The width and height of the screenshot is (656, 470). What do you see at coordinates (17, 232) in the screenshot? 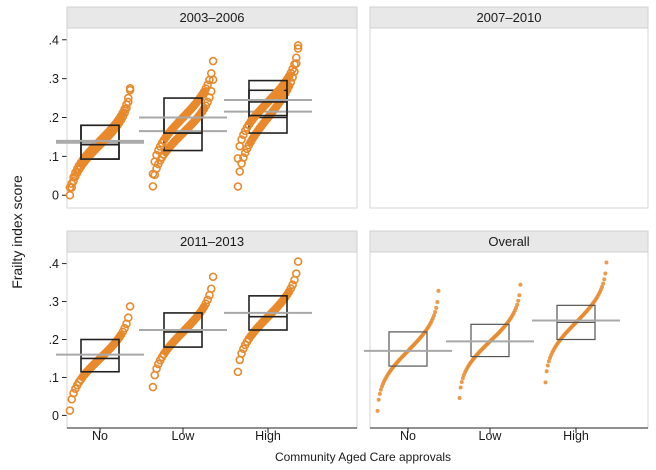
I see `y-axis-title: Frailty index score` at bounding box center [17, 232].